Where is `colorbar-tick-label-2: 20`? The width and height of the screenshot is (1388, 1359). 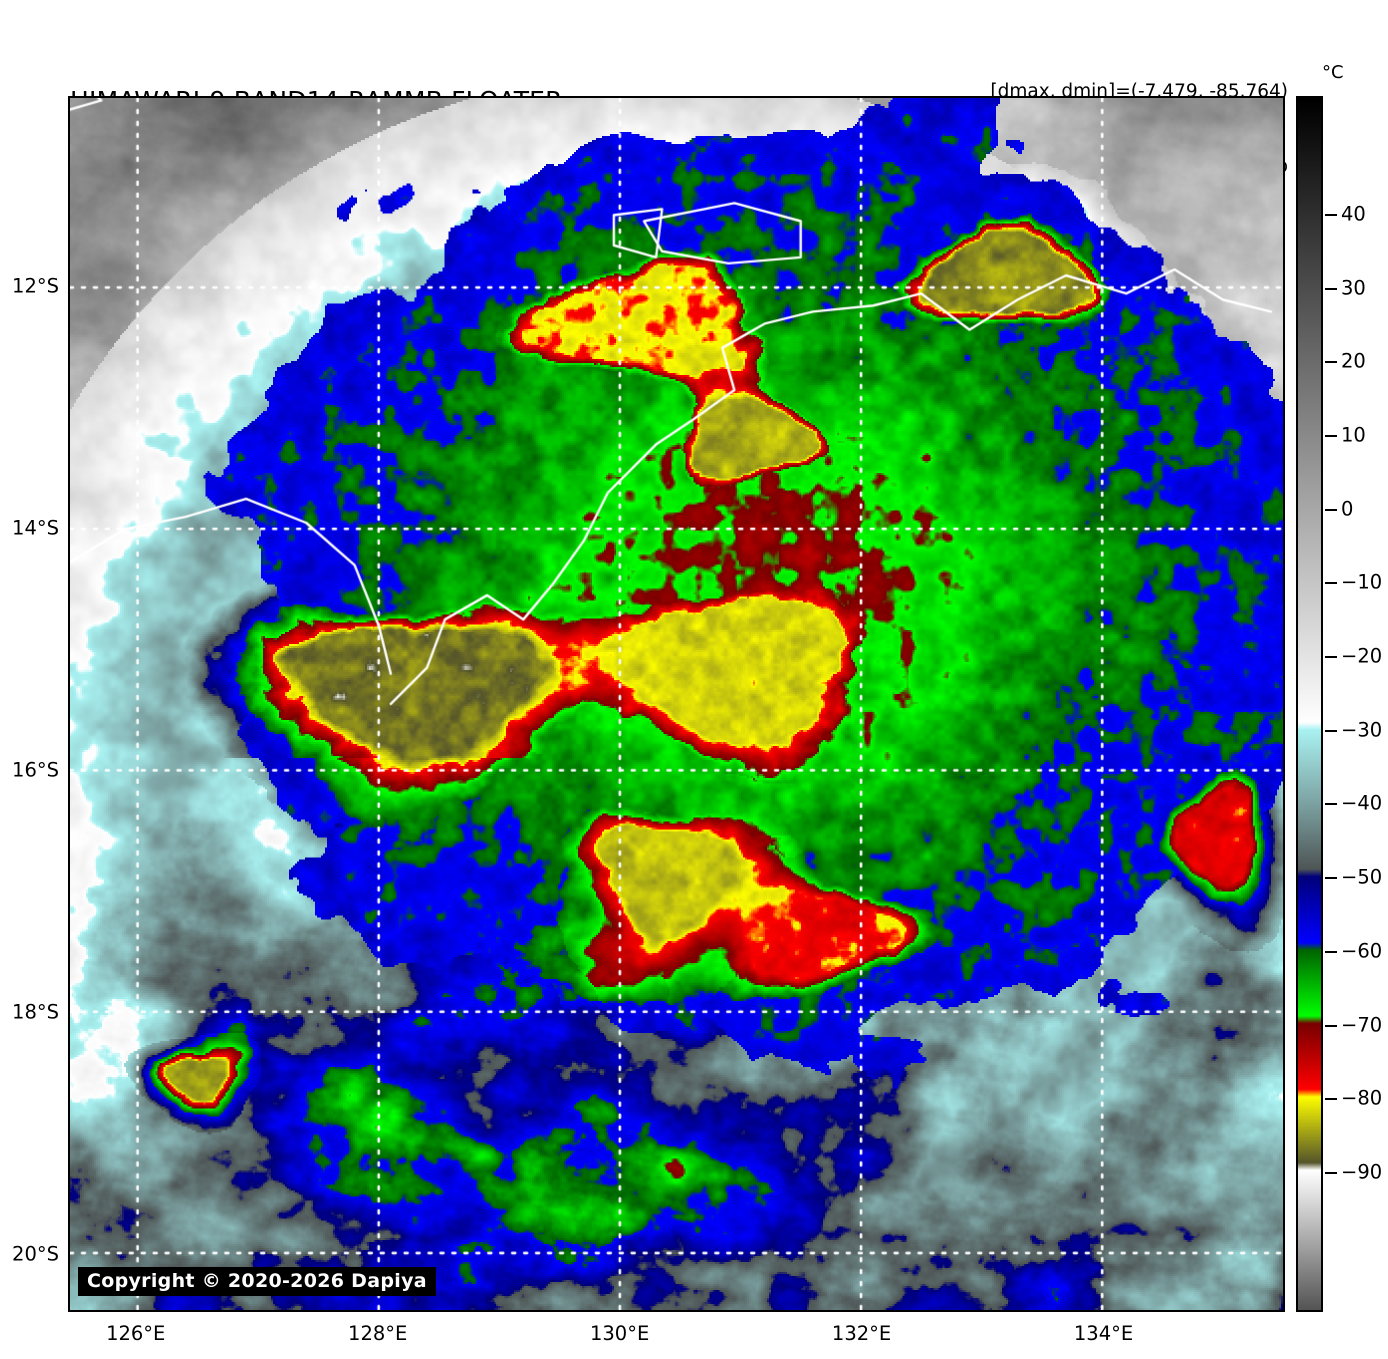 colorbar-tick-label-2: 20 is located at coordinates (1353, 361).